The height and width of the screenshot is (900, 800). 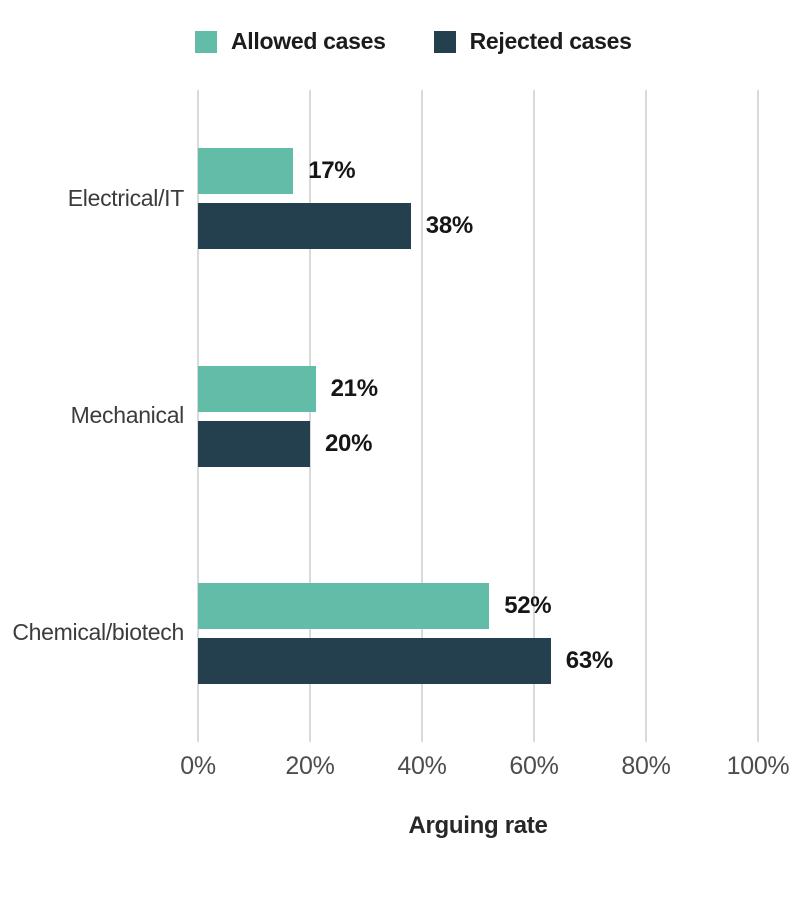 I want to click on x-axis-ticks: 0% 20% 40% 60% 80% 100%, so click(x=400, y=767).